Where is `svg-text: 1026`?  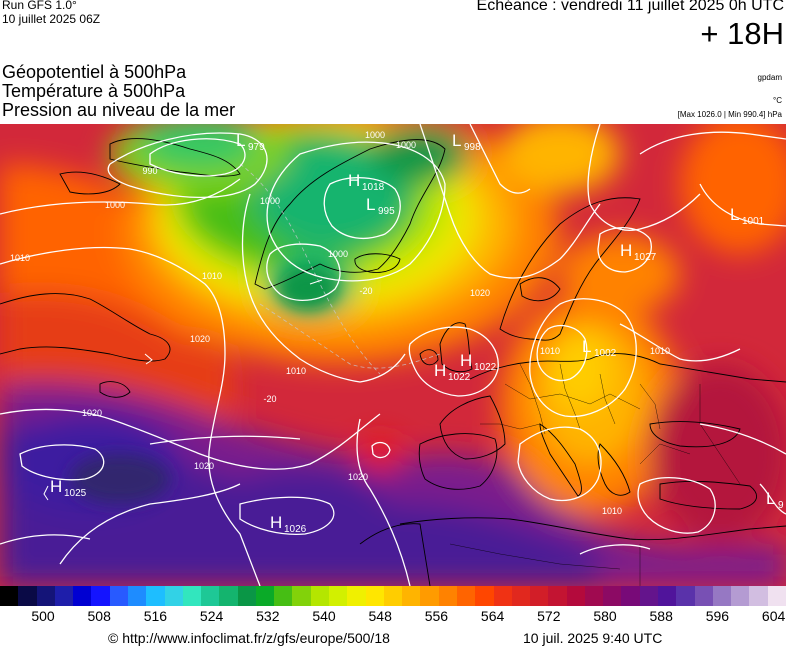 svg-text: 1026 is located at coordinates (295, 529).